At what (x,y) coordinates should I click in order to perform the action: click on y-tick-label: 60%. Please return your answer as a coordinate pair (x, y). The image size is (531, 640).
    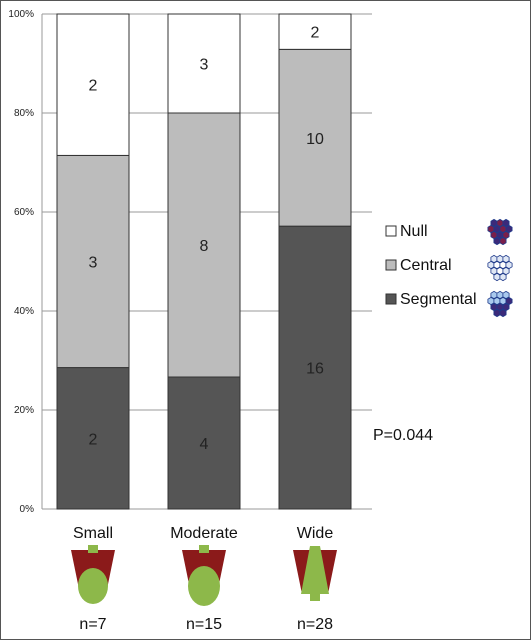
    Looking at the image, I should click on (24, 212).